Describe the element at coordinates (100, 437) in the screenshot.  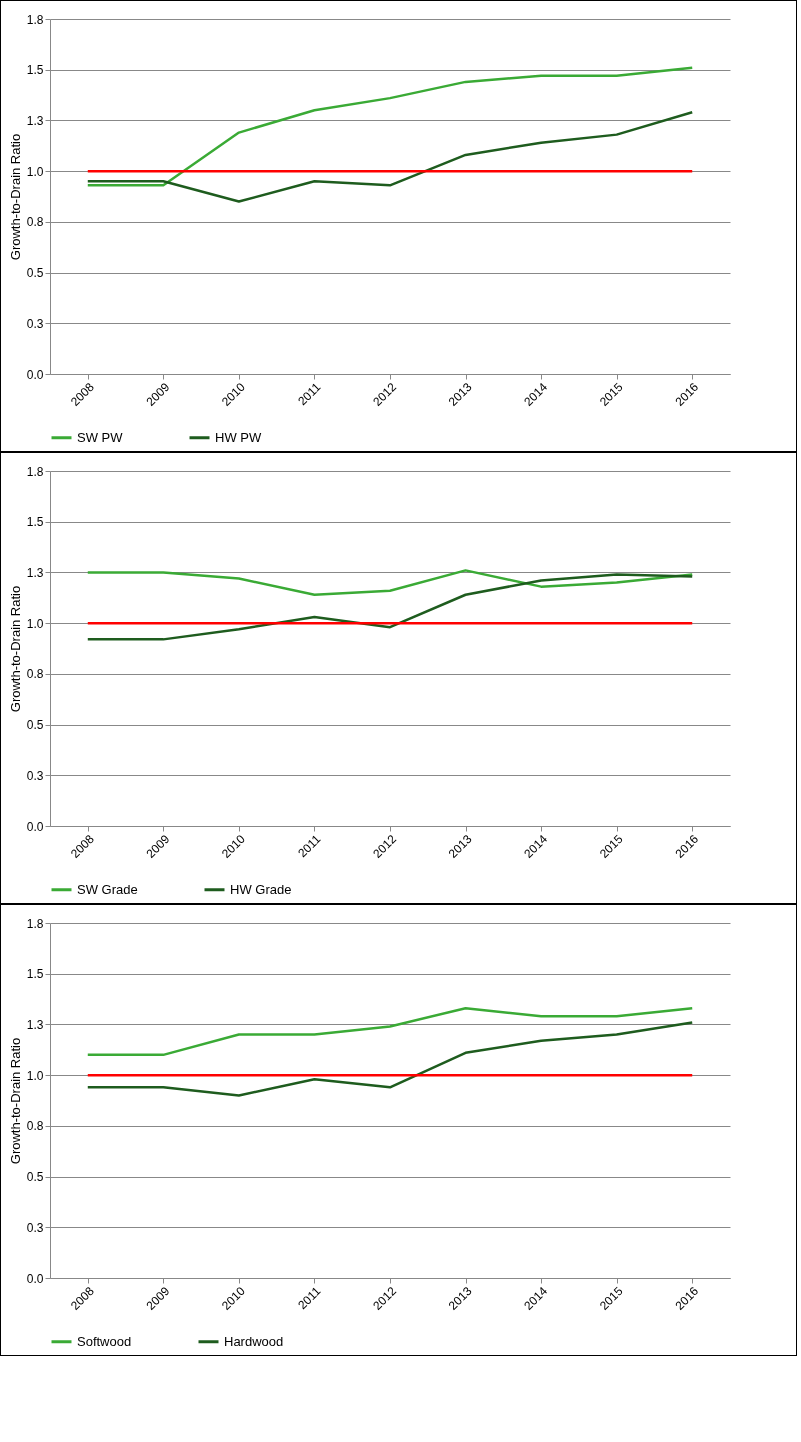
I see `legend-label: SW PW` at that location.